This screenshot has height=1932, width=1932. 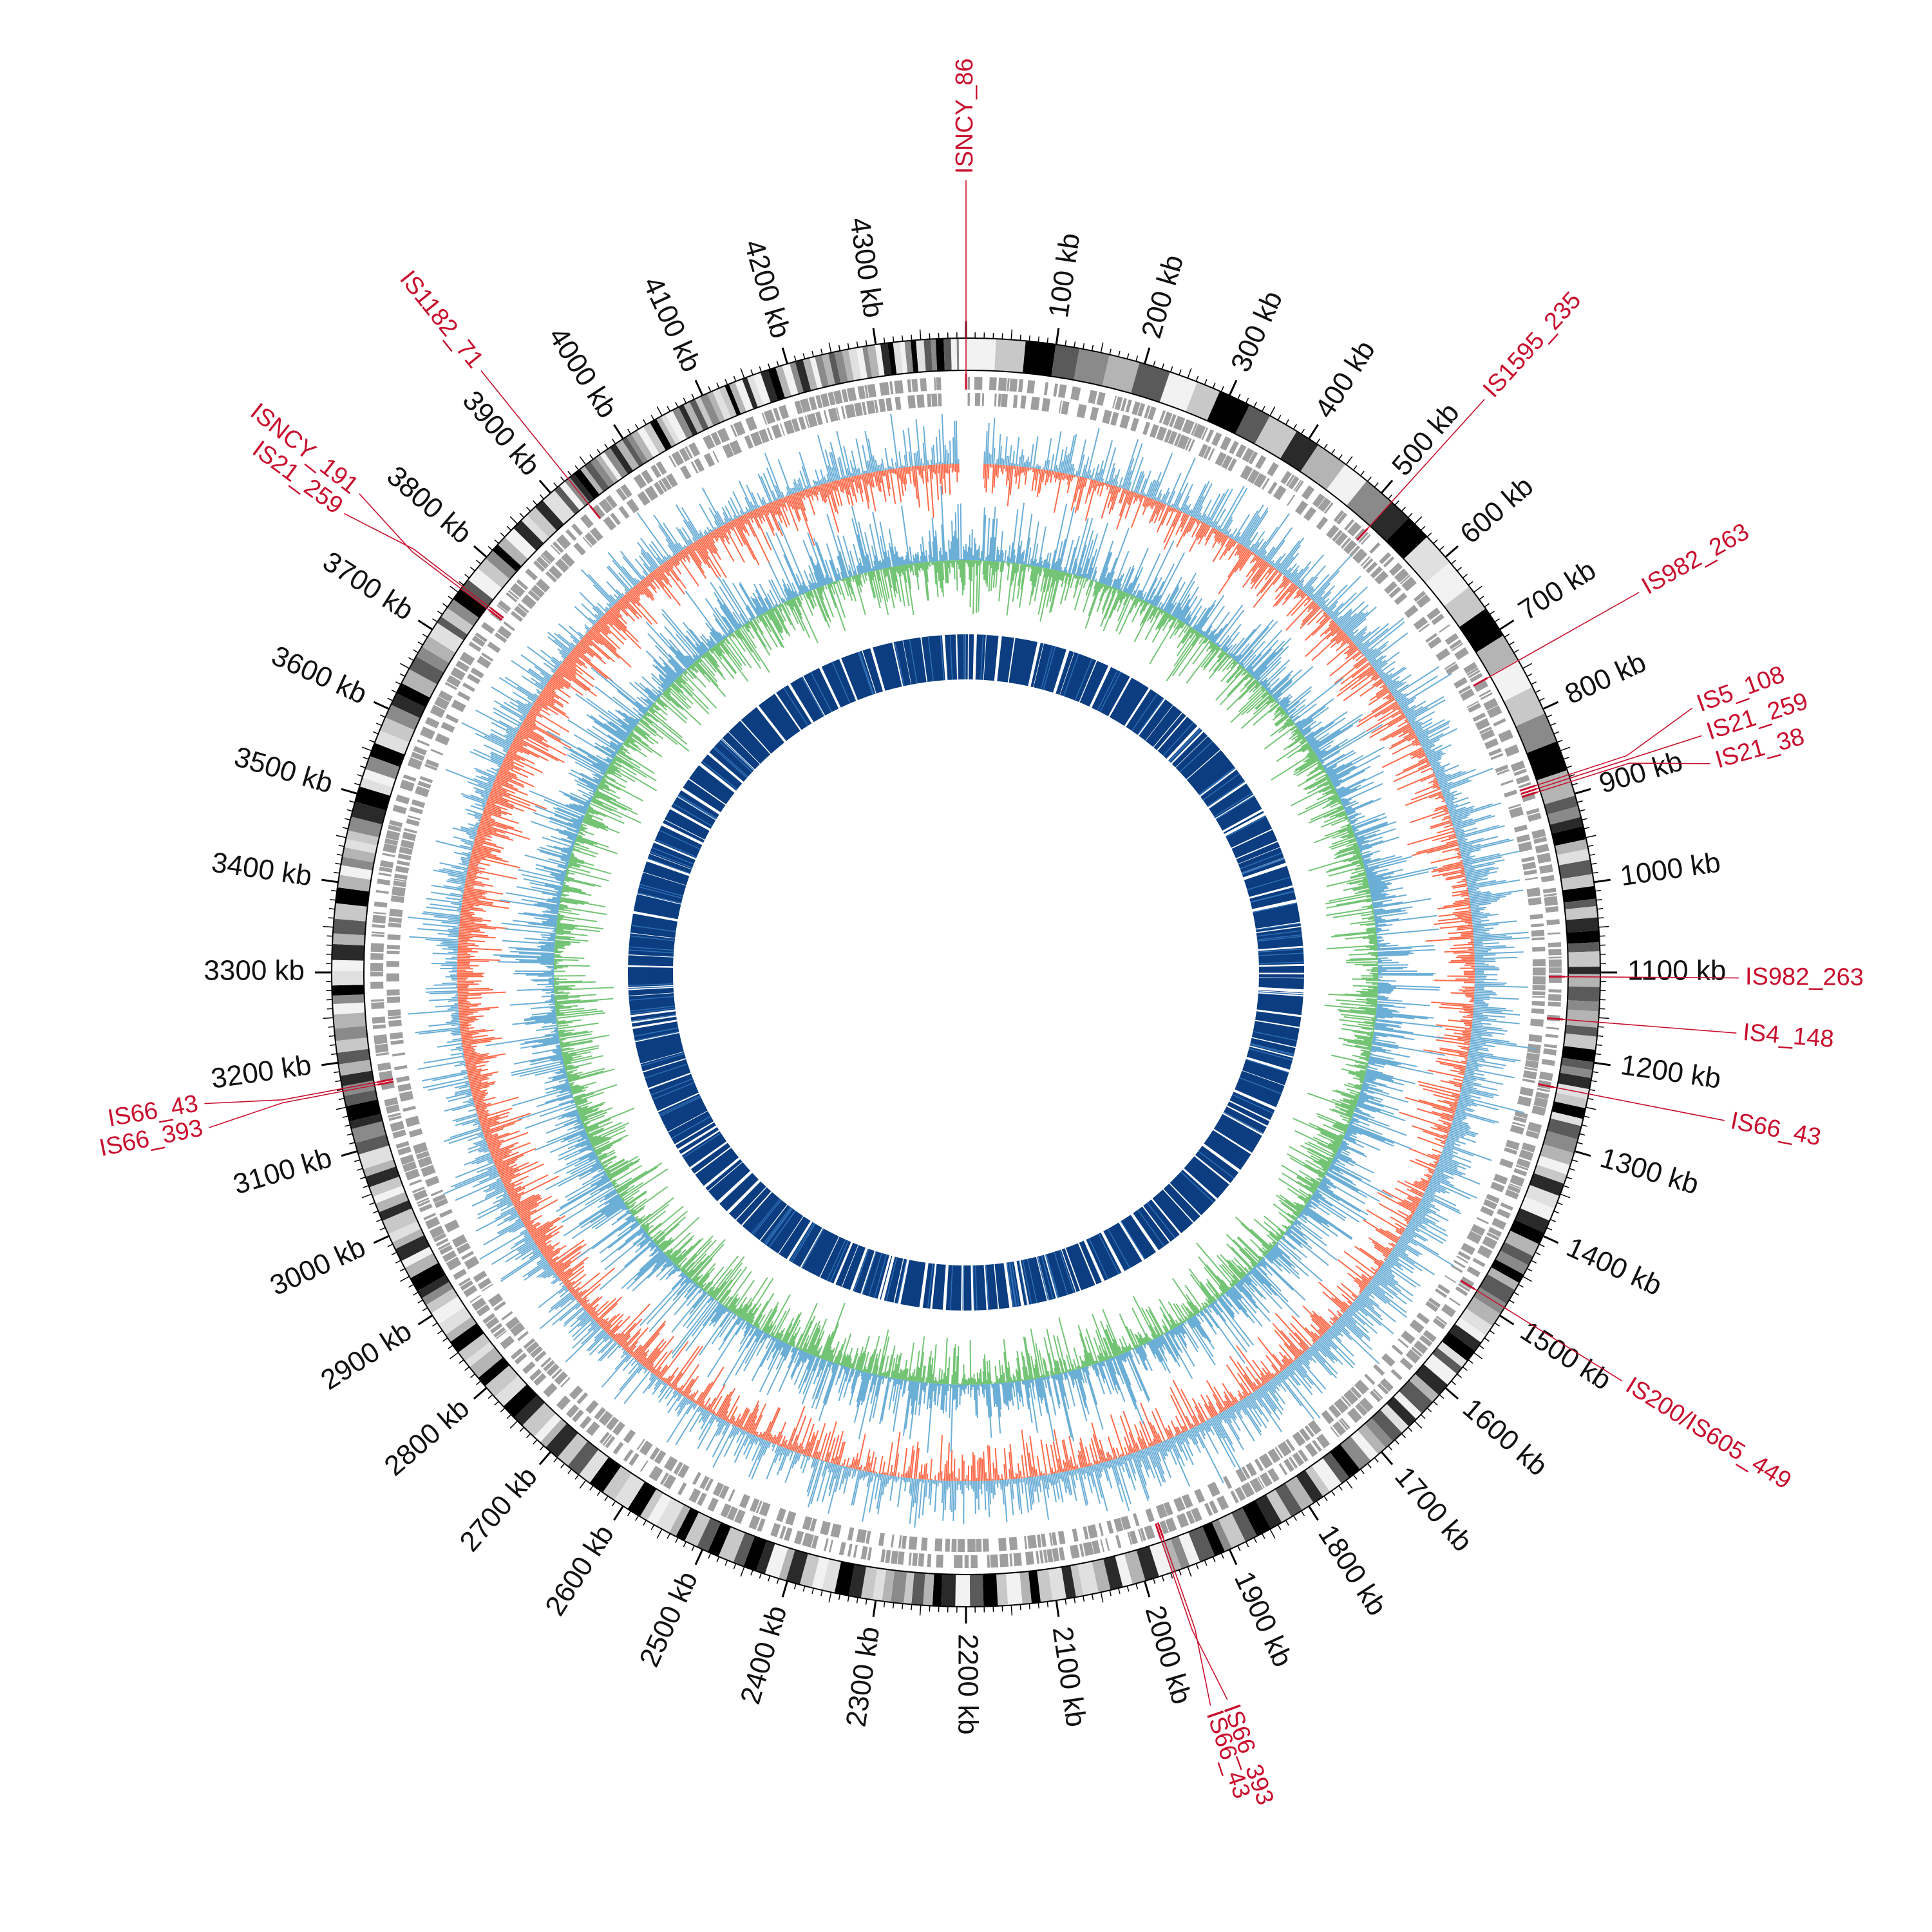 What do you see at coordinates (1805, 977) in the screenshot?
I see `is-label: IS982_263` at bounding box center [1805, 977].